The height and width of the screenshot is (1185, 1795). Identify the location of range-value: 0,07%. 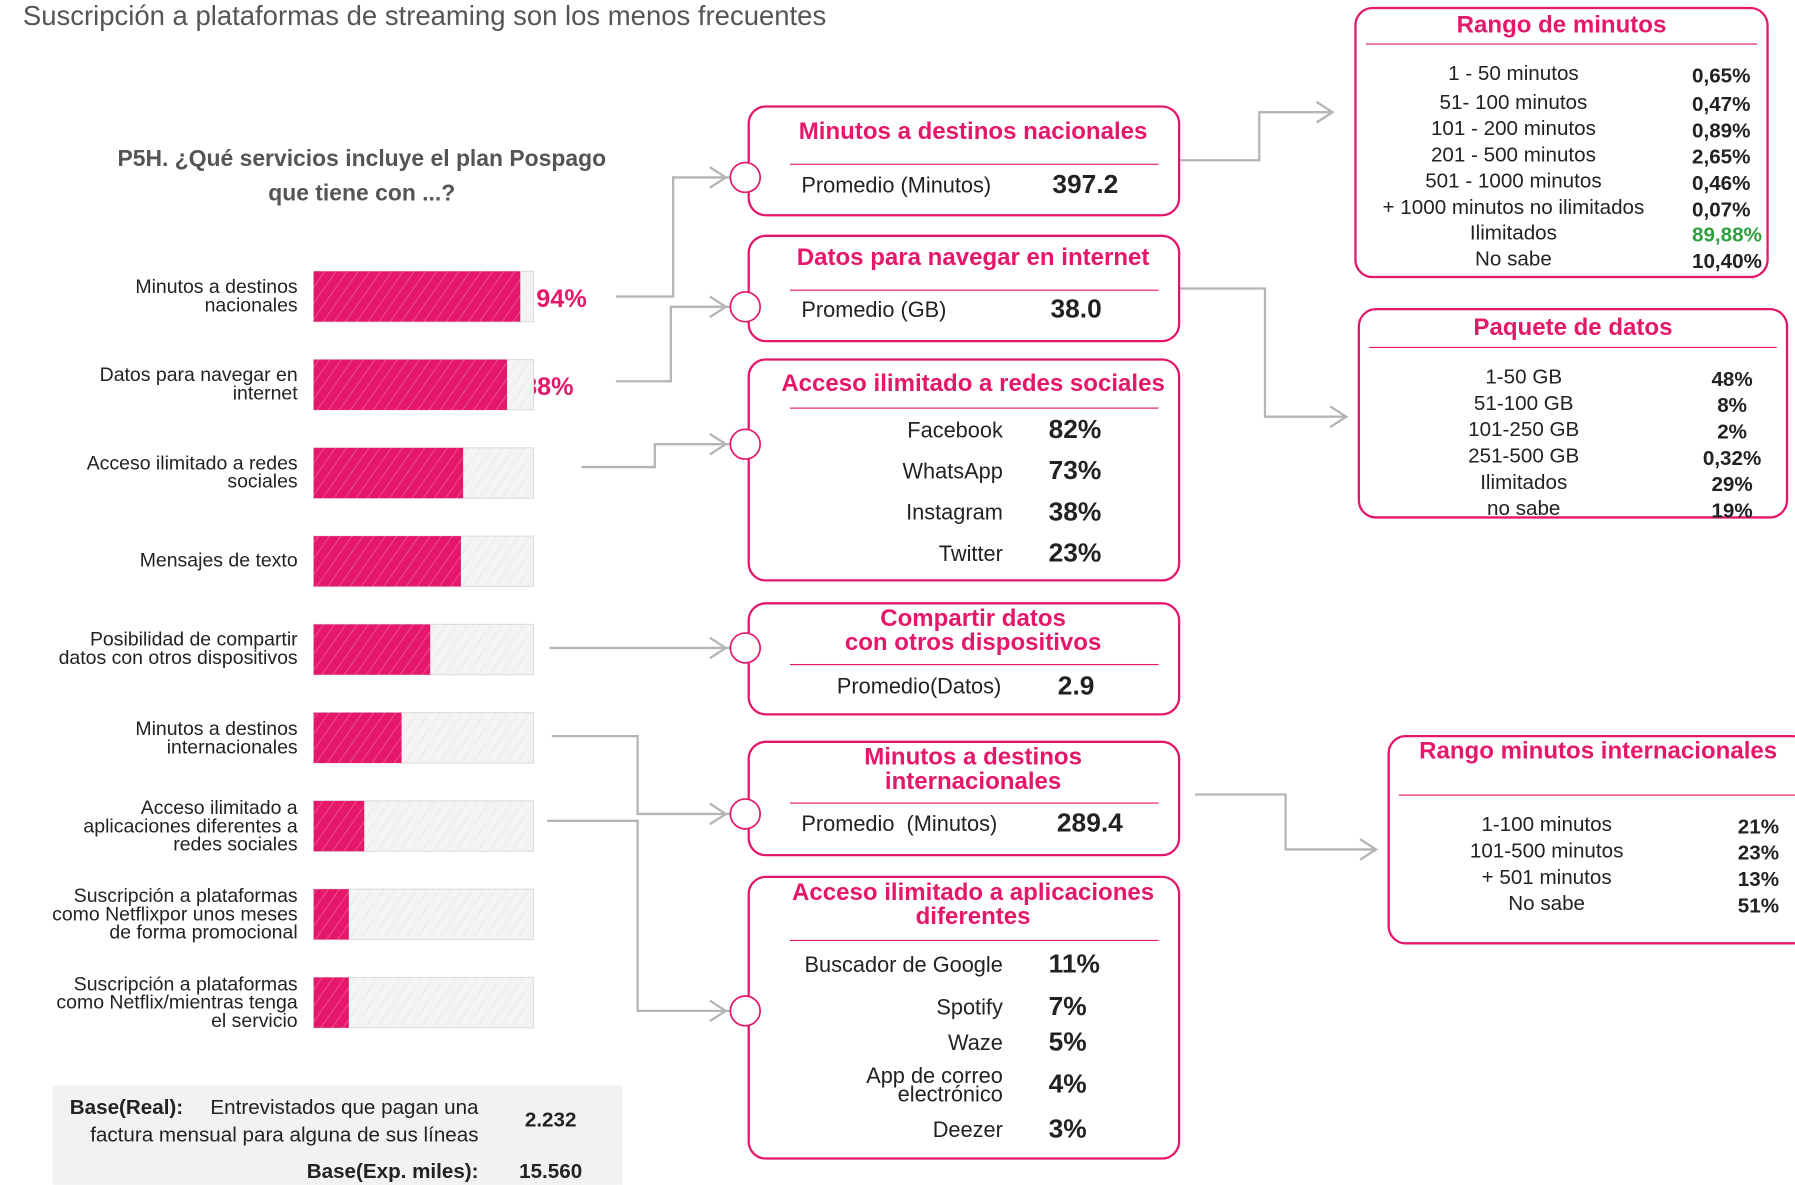
(1721, 209).